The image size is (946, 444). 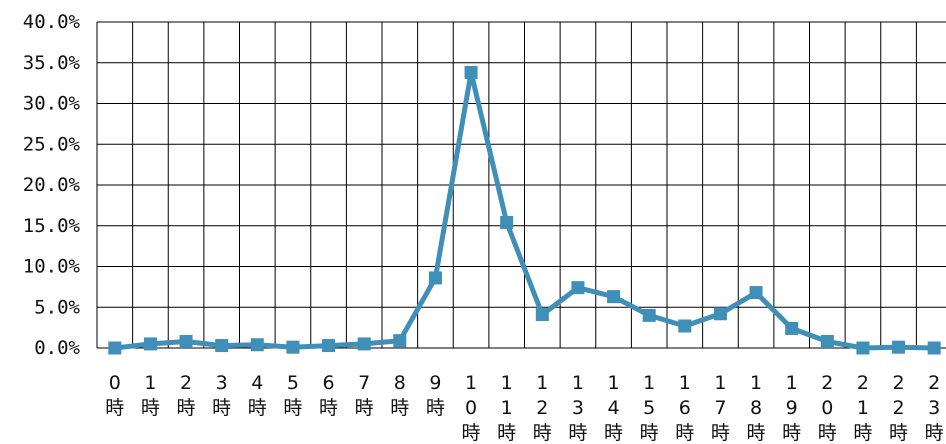 I want to click on y-tick-label: 15.0%, so click(x=52, y=226).